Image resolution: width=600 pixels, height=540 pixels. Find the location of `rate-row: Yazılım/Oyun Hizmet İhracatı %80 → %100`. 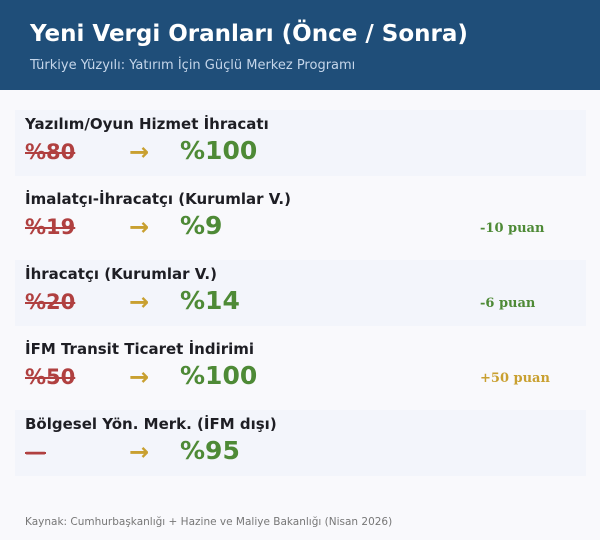

rate-row: Yazılım/Oyun Hizmet İhracatı %80 → %100 is located at coordinates (300, 143).